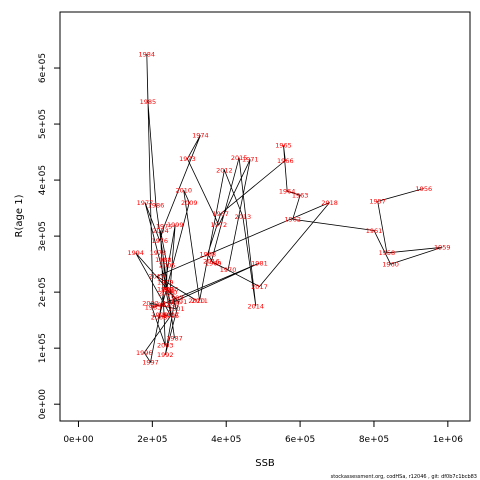 This screenshot has width=480, height=480. I want to click on year-label-1990: 1990, so click(169, 292).